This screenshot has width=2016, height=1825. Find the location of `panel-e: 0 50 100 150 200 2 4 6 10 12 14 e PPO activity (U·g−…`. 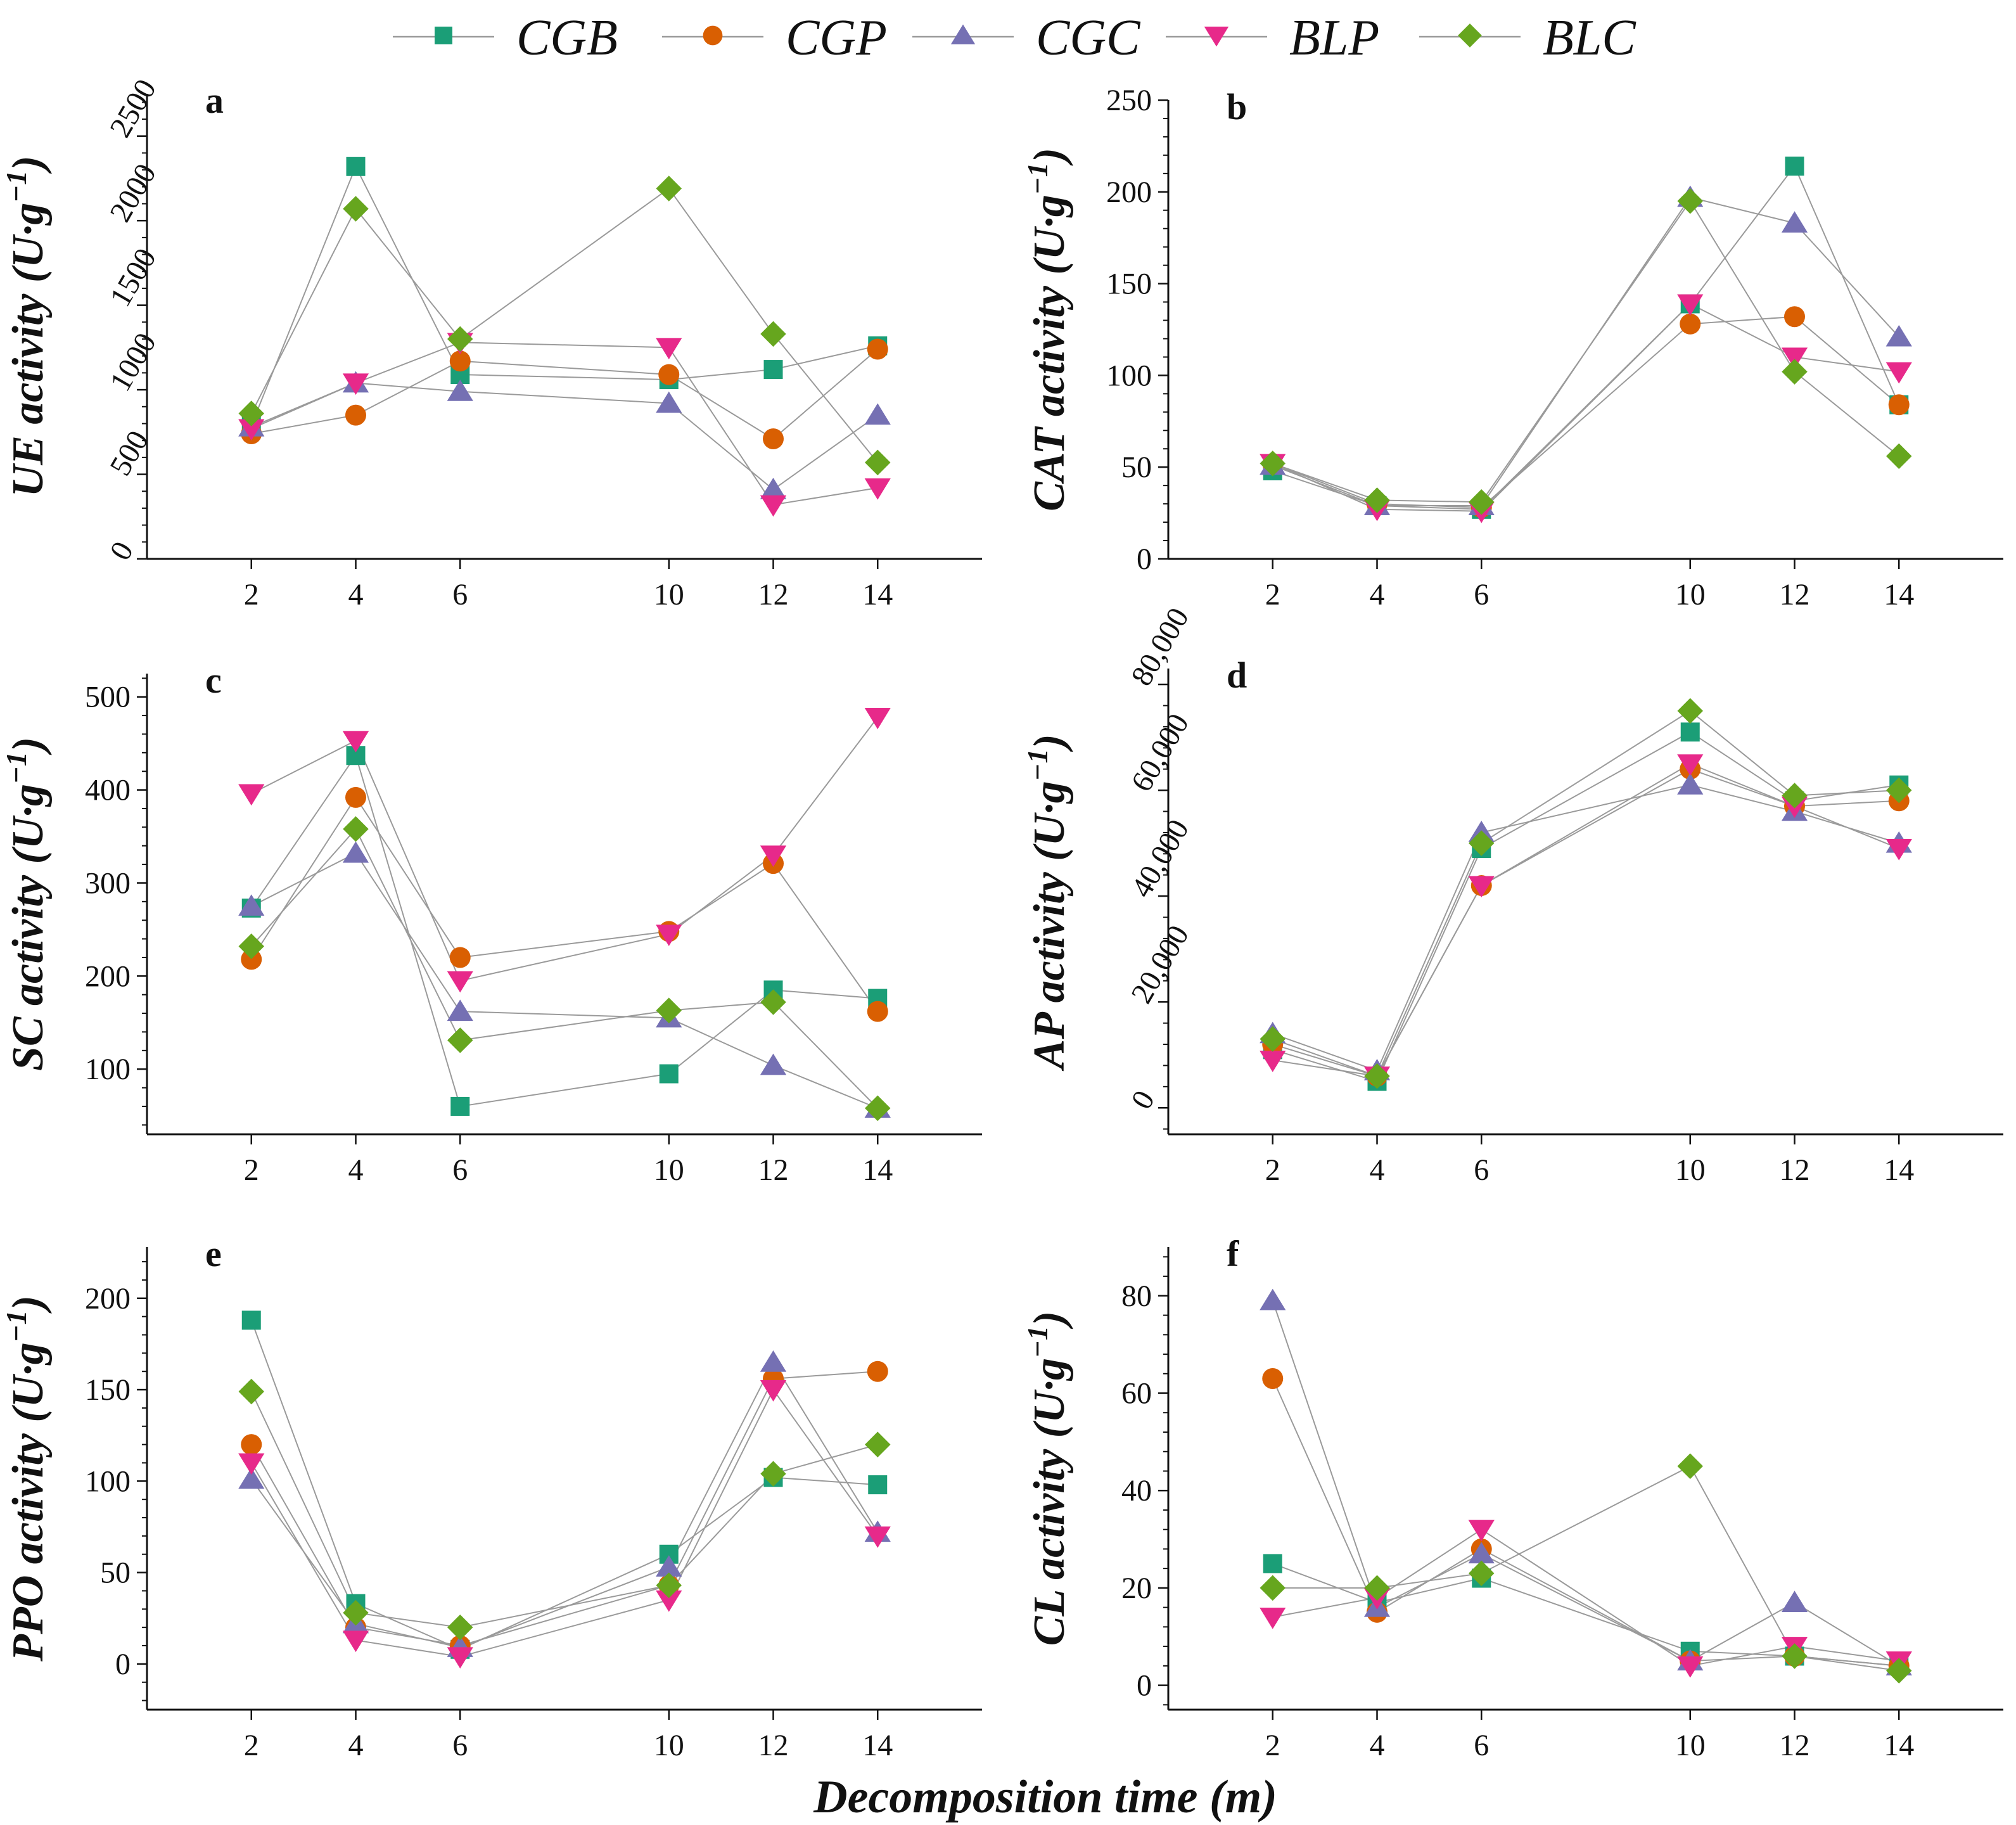

panel-e: 0 50 100 150 200 2 4 6 10 12 14 e PPO activity (U·g−… is located at coordinates (491, 1498).